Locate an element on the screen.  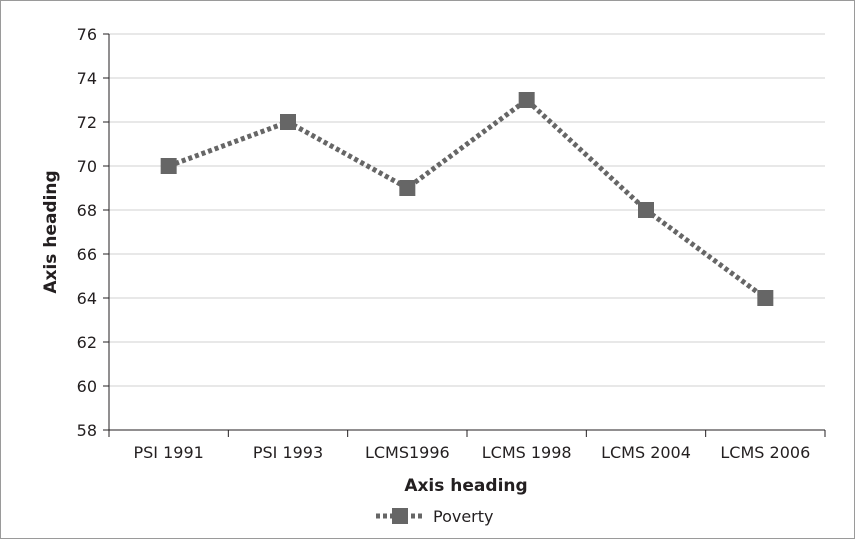
y-tick-label: 60 is located at coordinates (87, 386).